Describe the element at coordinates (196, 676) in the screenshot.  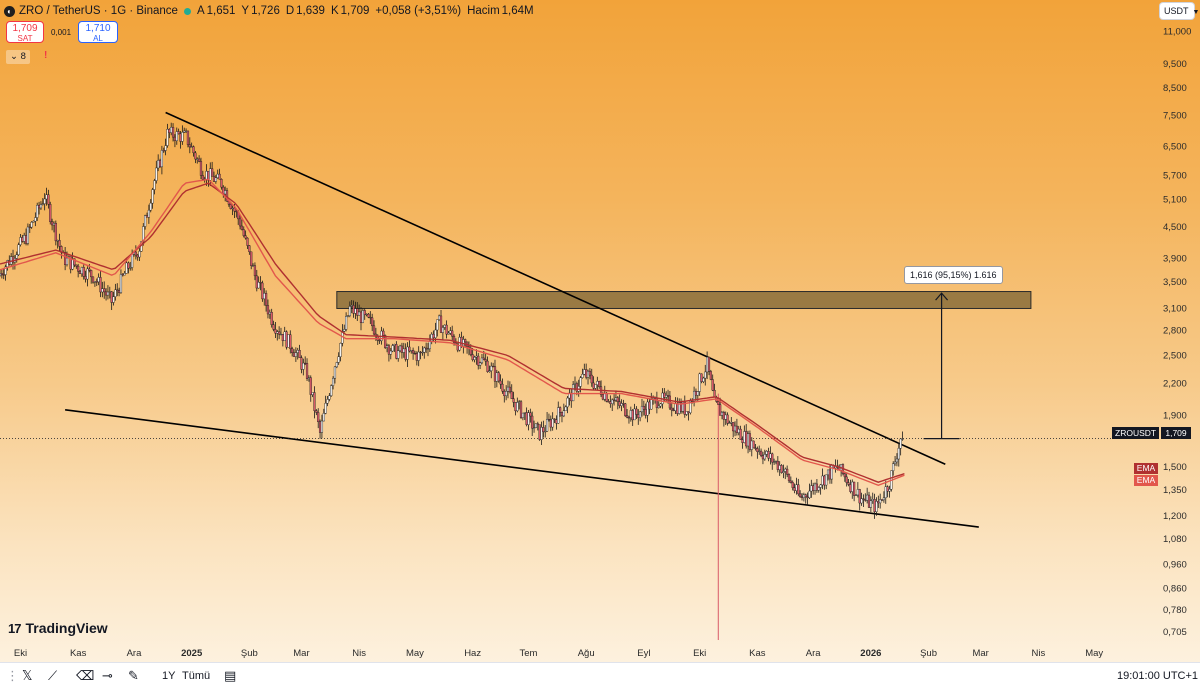
I see `range-all-button: Tümü` at that location.